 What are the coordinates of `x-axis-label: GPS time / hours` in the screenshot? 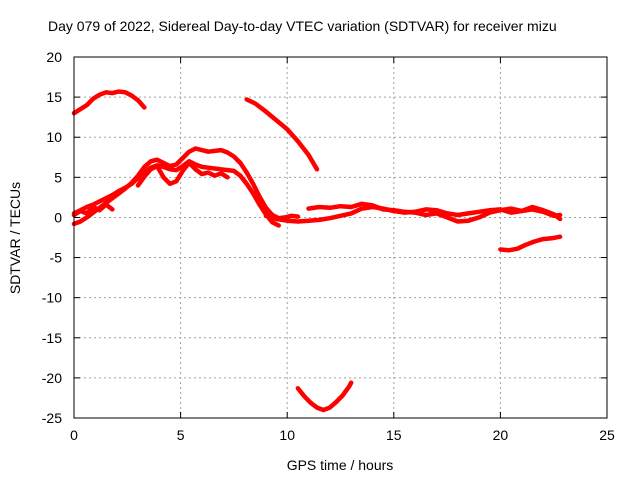 It's located at (340, 465).